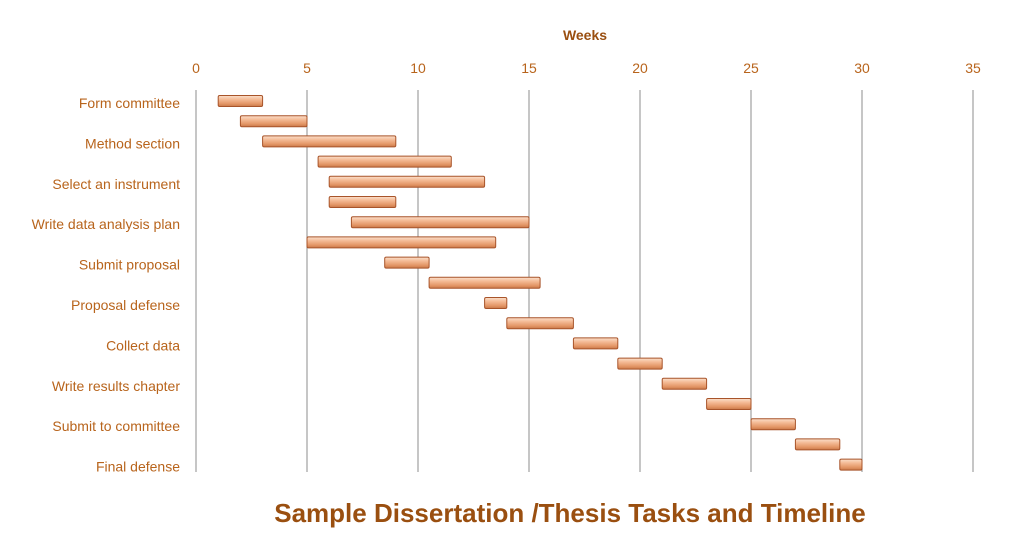 The image size is (1024, 545). What do you see at coordinates (116, 386) in the screenshot?
I see `category-label: Write results chapter` at bounding box center [116, 386].